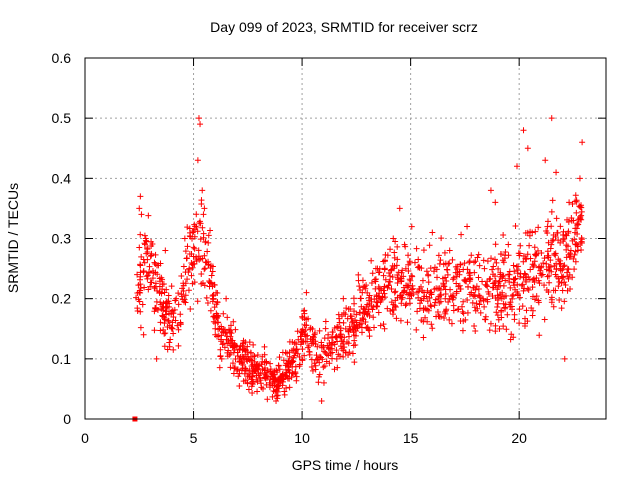  Describe the element at coordinates (85, 438) in the screenshot. I see `x-tick-label: 0` at that location.